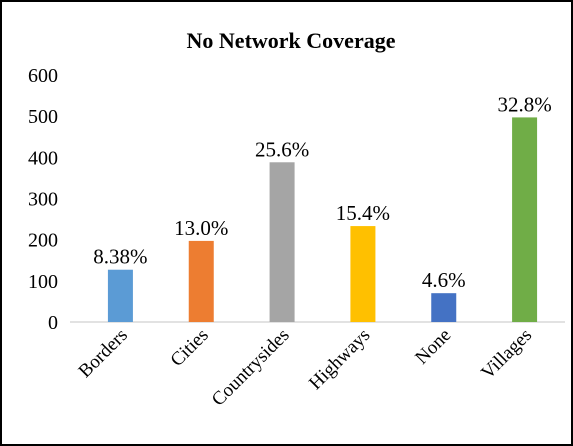  I want to click on y-tick-label: 200, so click(43, 241).